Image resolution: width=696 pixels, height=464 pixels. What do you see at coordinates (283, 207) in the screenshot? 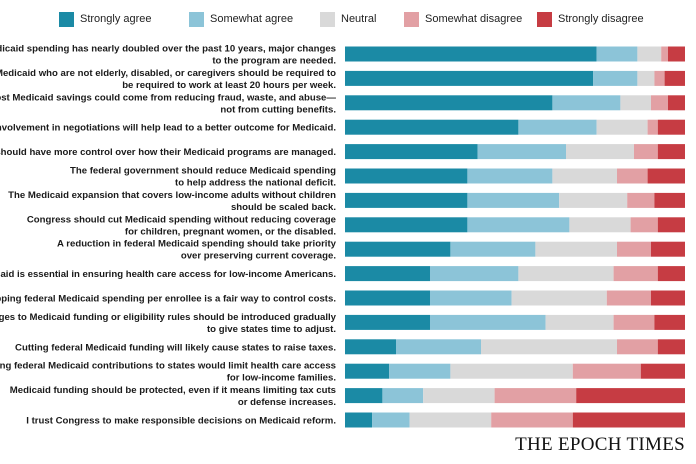
I see `statement-label: should be scaled back.` at bounding box center [283, 207].